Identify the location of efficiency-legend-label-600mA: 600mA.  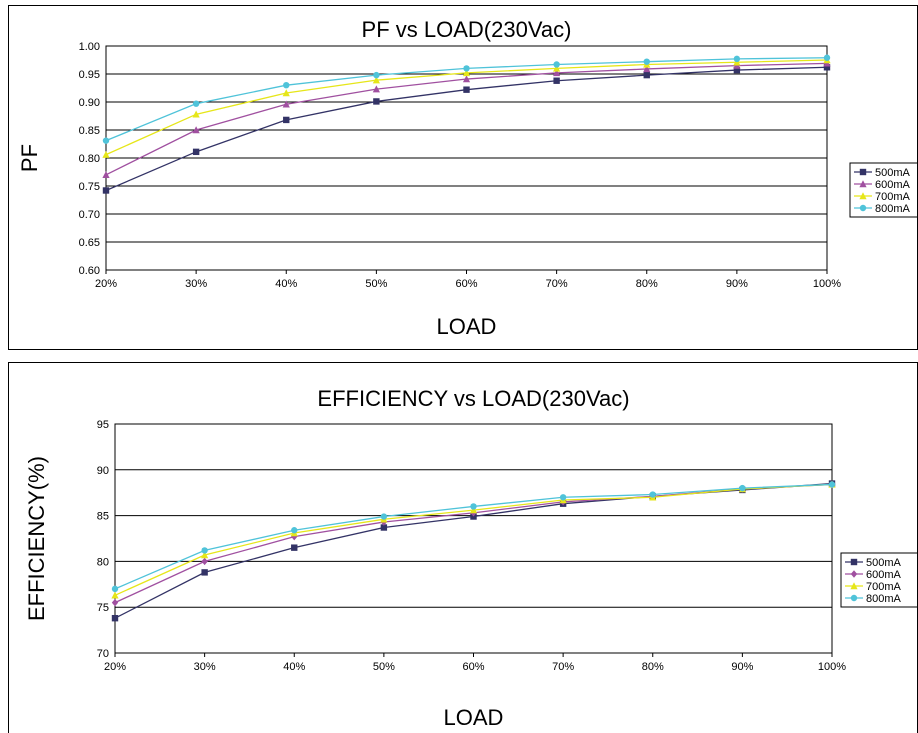
(884, 575).